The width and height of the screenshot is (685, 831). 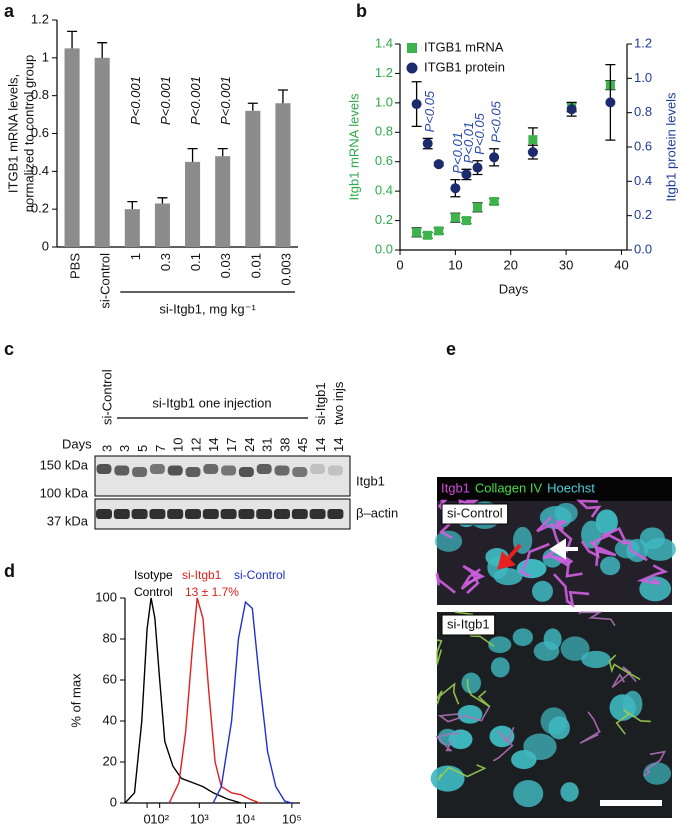 I want to click on channel-label: Hoechst, so click(x=571, y=487).